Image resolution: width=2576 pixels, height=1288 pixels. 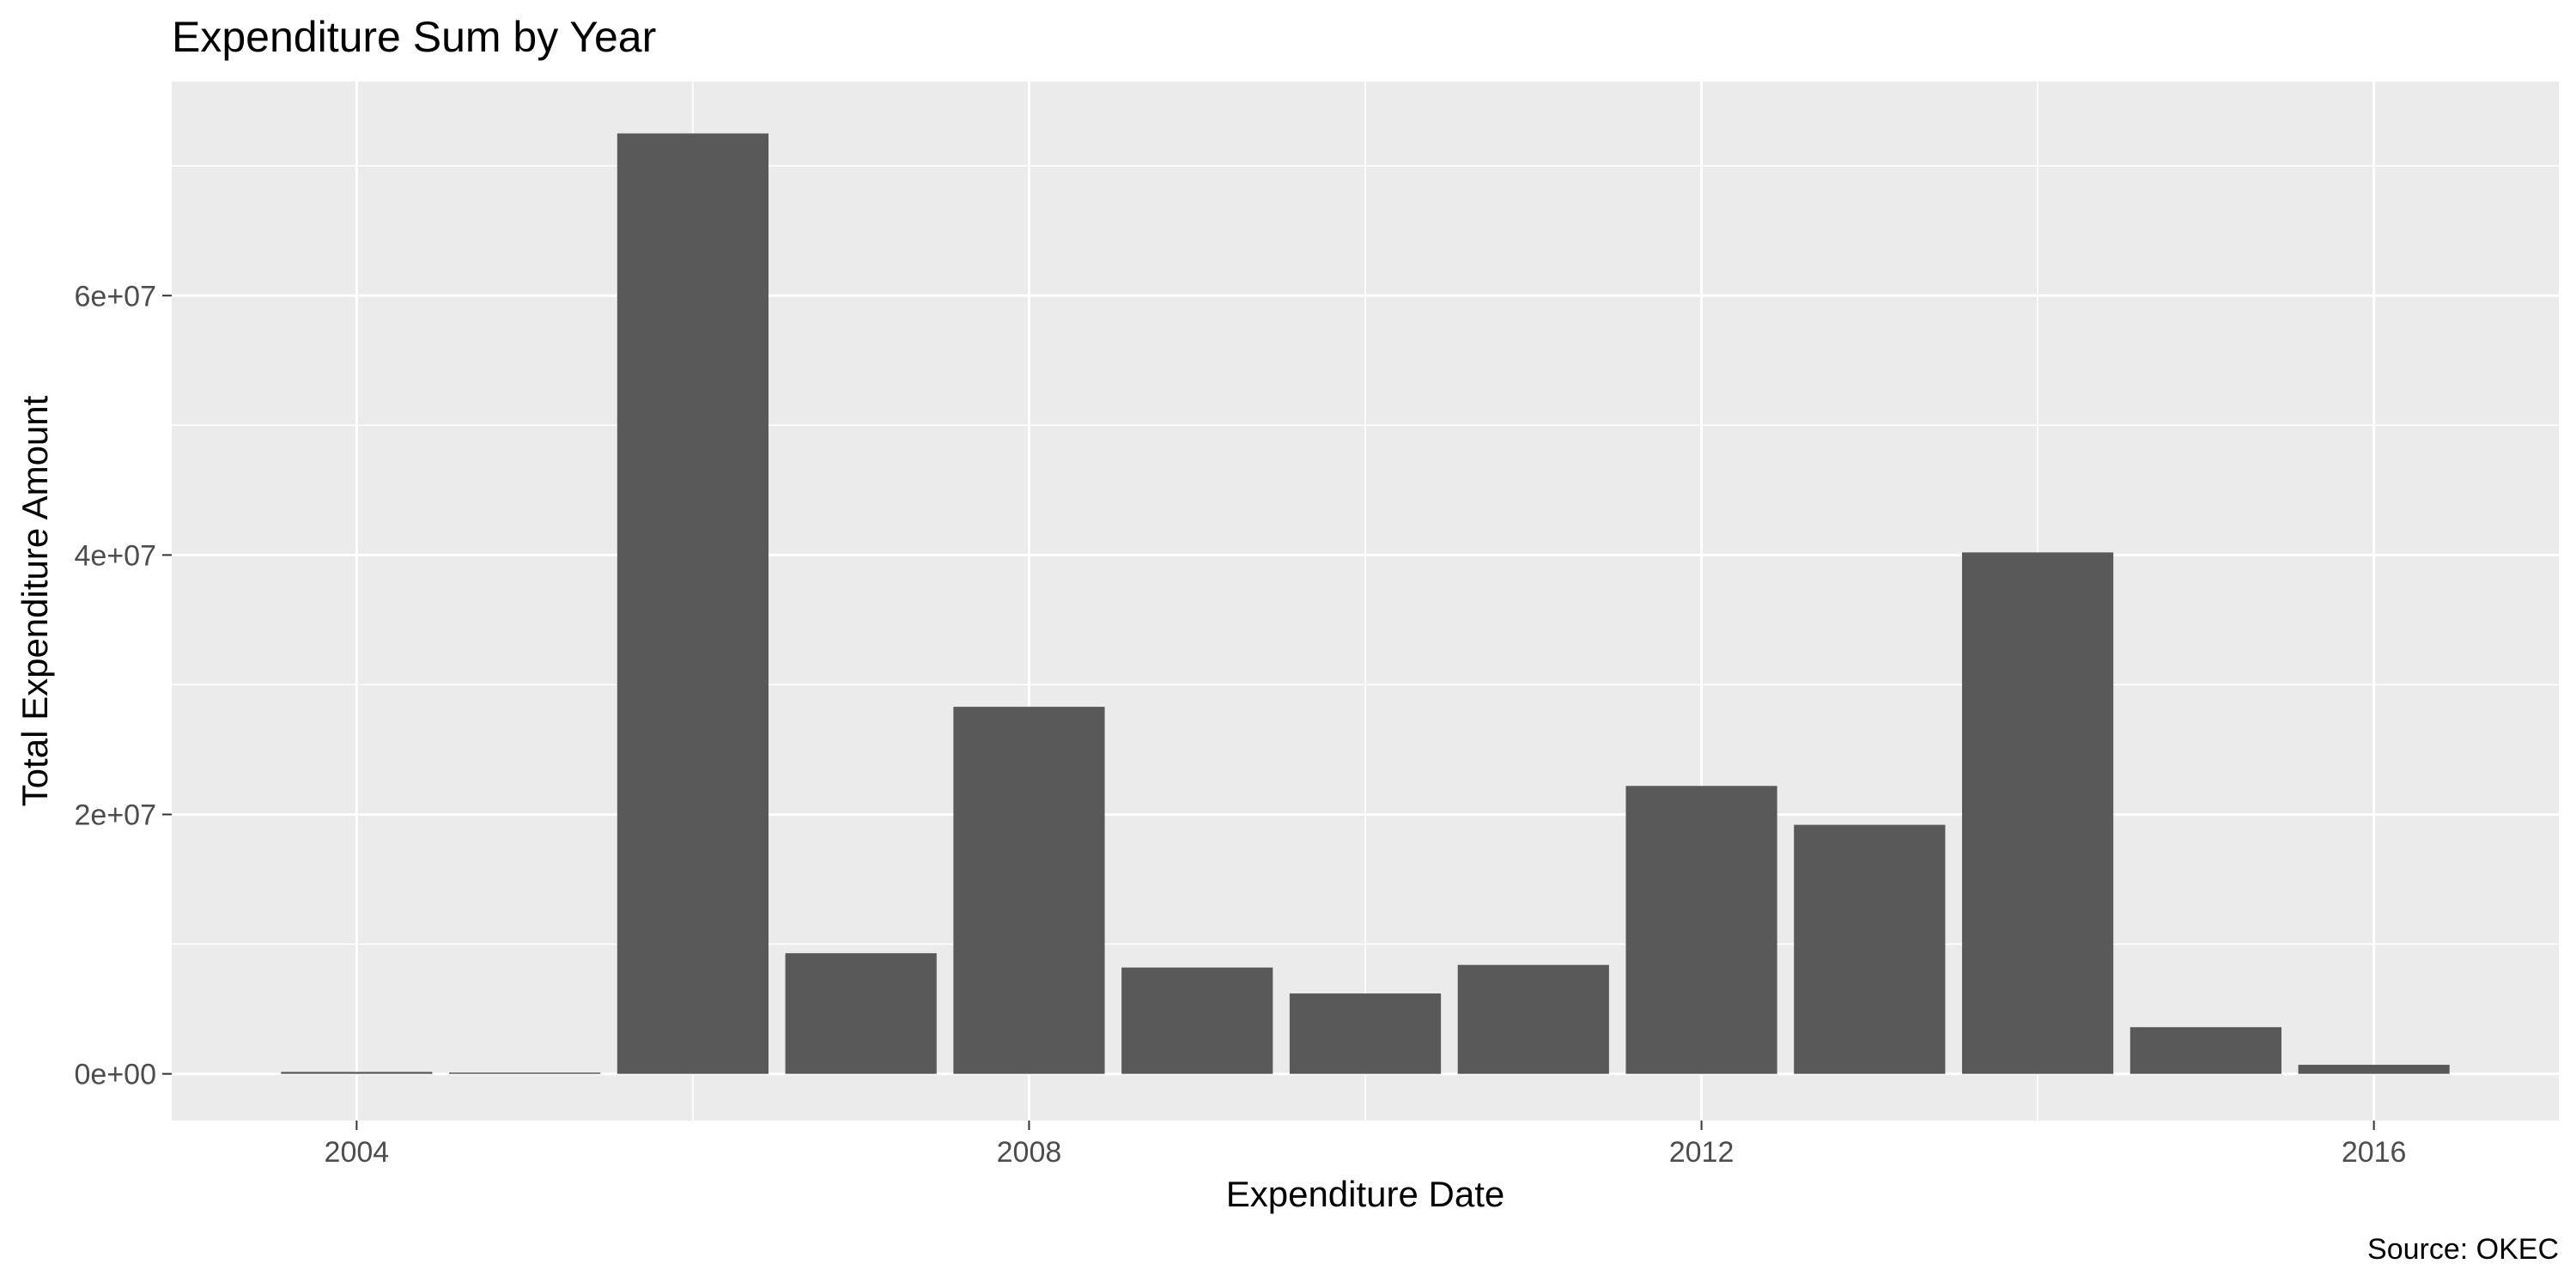 What do you see at coordinates (693, 603) in the screenshot?
I see `bar-2006` at bounding box center [693, 603].